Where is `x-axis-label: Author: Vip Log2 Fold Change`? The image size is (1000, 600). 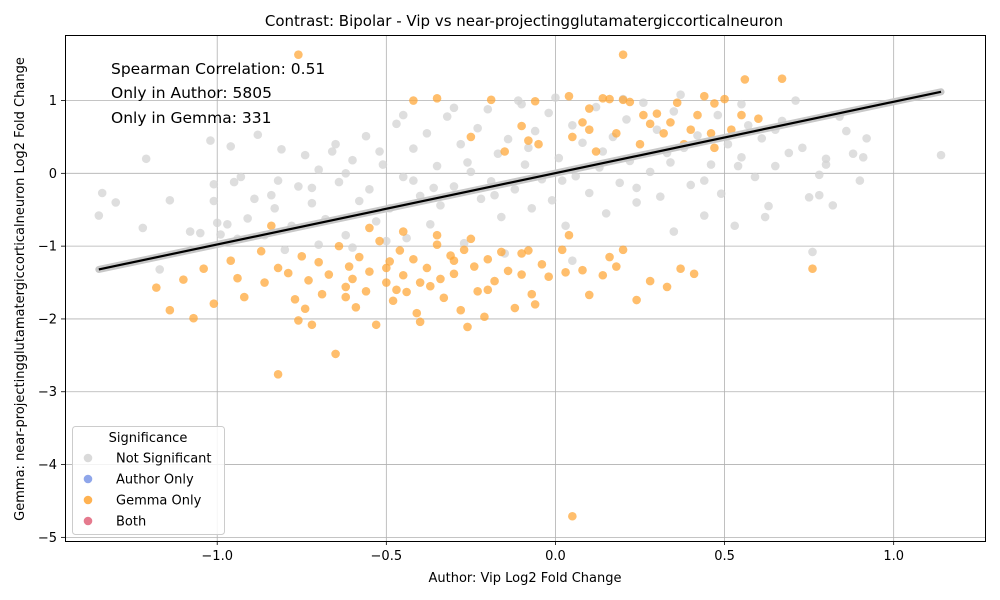 x-axis-label: Author: Vip Log2 Fold Change is located at coordinates (524, 578).